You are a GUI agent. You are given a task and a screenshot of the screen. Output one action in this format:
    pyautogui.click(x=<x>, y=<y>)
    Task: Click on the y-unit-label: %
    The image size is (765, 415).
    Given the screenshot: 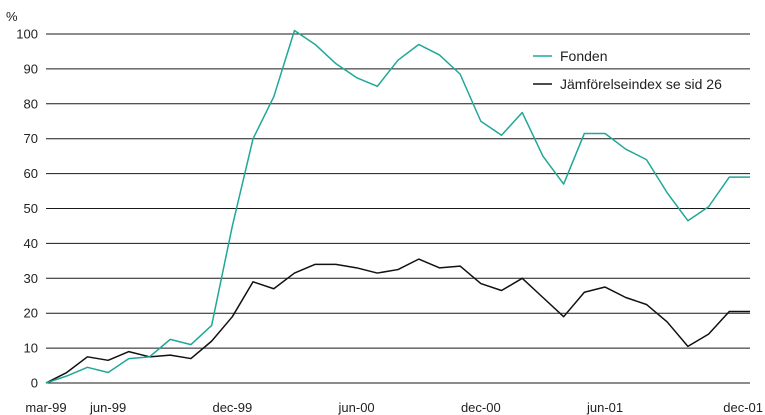 What is the action you would take?
    pyautogui.click(x=12, y=16)
    